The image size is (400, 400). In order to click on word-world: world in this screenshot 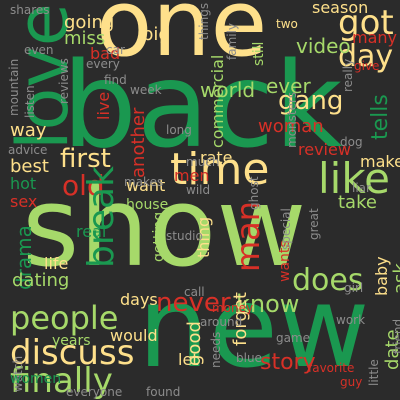, I will do `click(228, 90)`.